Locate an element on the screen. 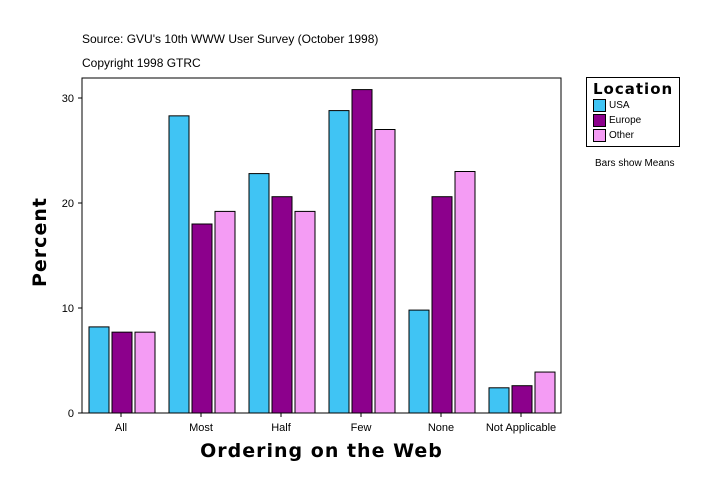 Image resolution: width=724 pixels, height=496 pixels. x-tick-label: None is located at coordinates (441, 428).